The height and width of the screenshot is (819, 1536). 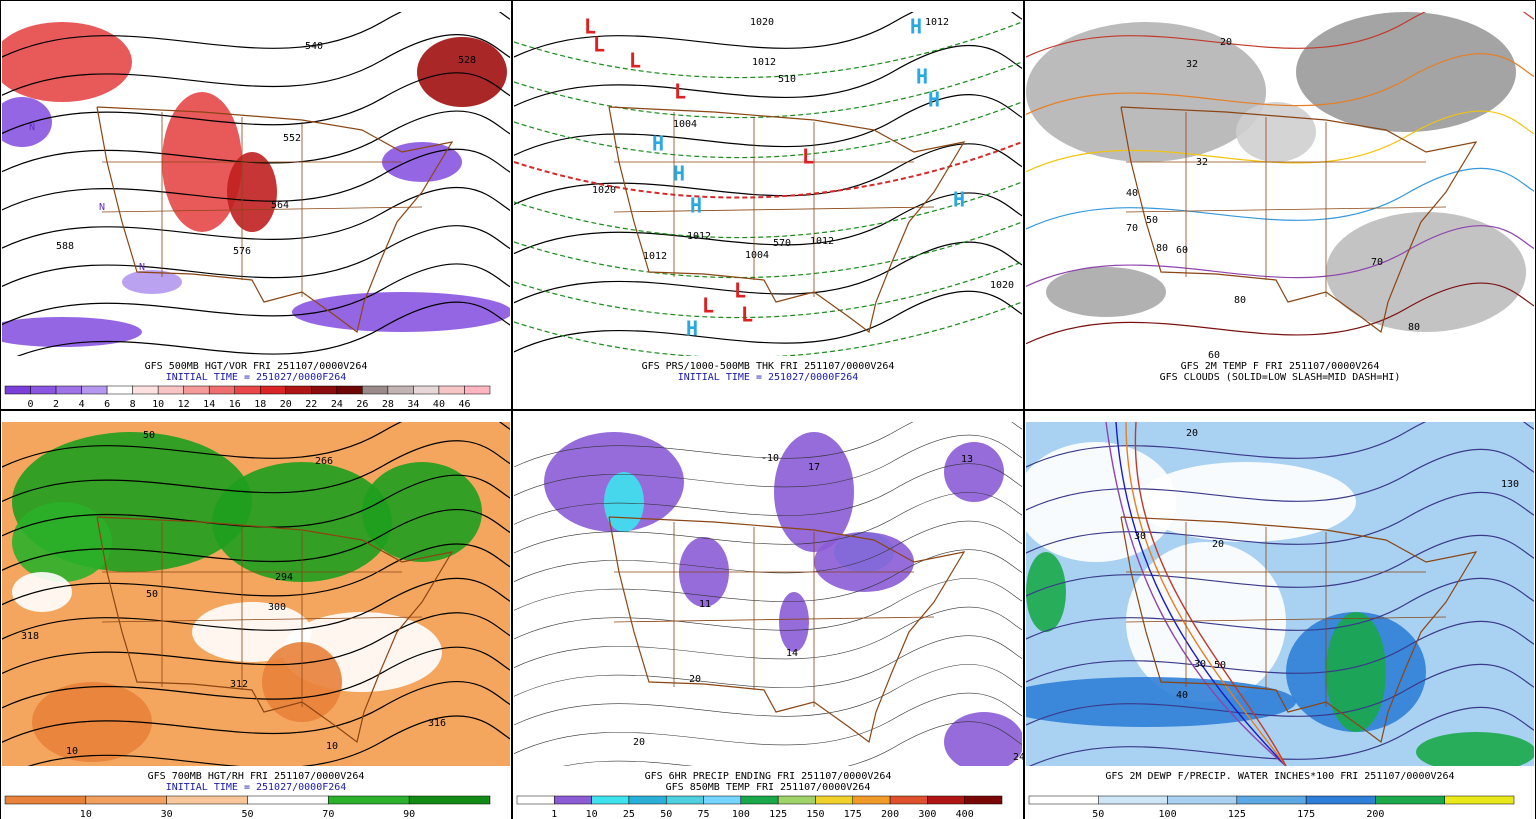 What do you see at coordinates (815, 814) in the screenshot?
I see `colorbar-label: 150` at bounding box center [815, 814].